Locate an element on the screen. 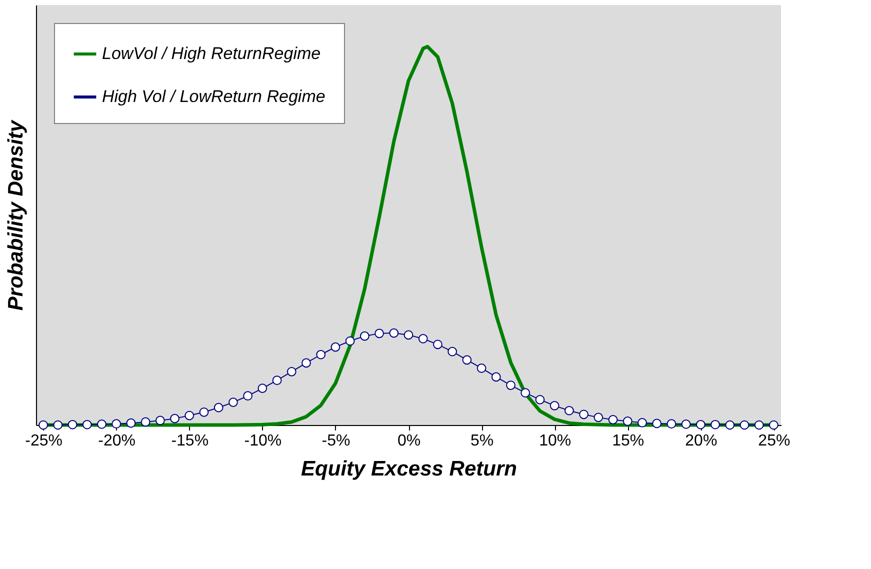 The width and height of the screenshot is (871, 569). x-tick-label: -25% is located at coordinates (43, 441).